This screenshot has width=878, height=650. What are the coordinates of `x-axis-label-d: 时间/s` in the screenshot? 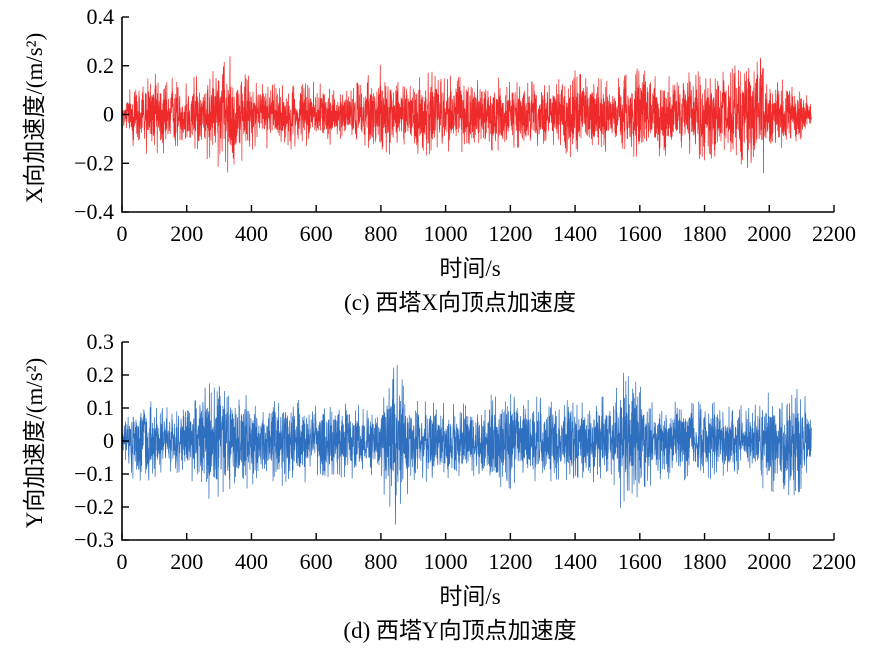 It's located at (469, 596).